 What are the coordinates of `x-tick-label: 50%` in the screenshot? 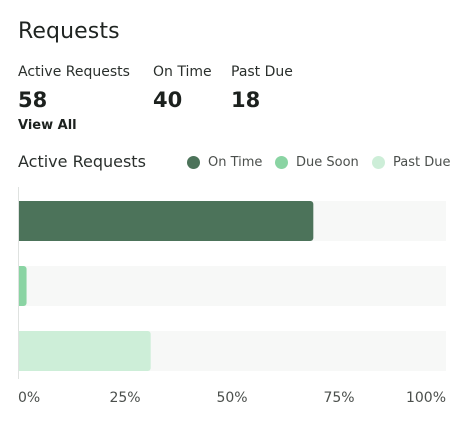 It's located at (231, 398).